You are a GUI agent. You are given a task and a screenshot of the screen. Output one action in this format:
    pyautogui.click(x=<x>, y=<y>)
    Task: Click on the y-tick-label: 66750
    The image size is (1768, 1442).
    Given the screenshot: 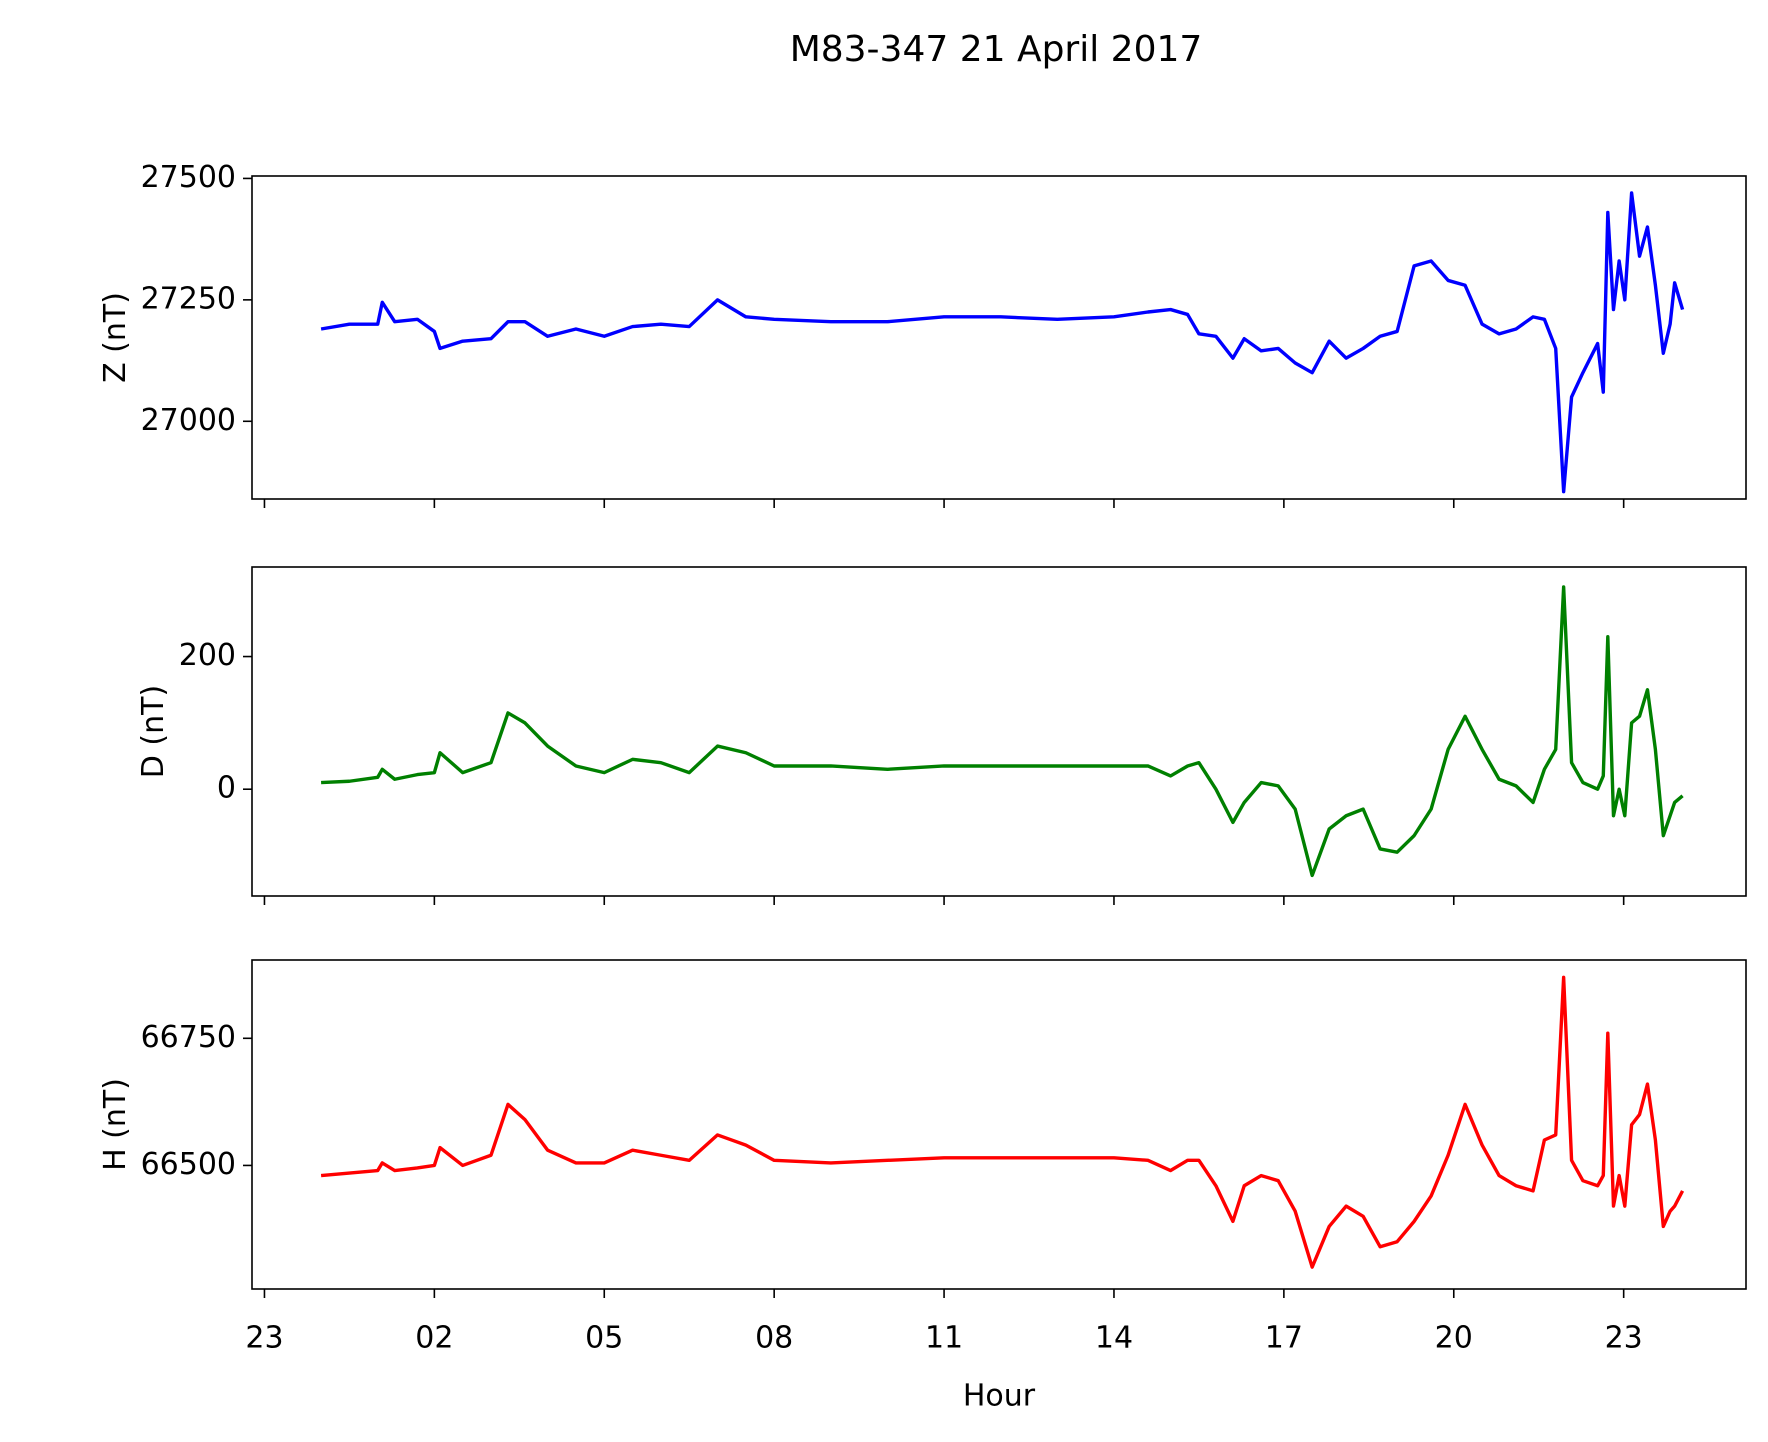 What is the action you would take?
    pyautogui.click(x=188, y=1037)
    